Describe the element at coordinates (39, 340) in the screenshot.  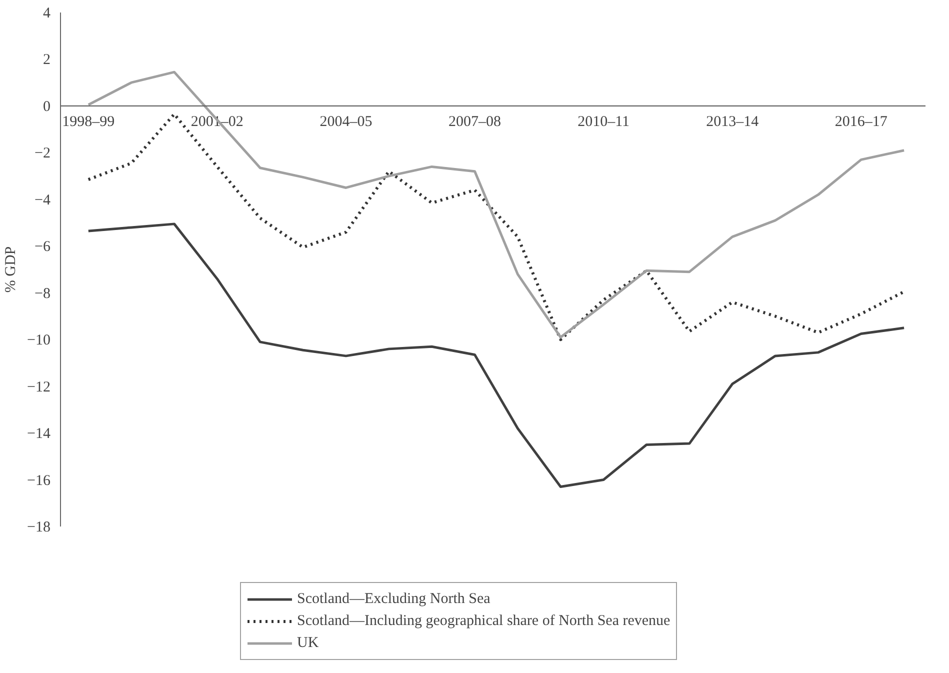
I see `y-tick-label: −10` at that location.